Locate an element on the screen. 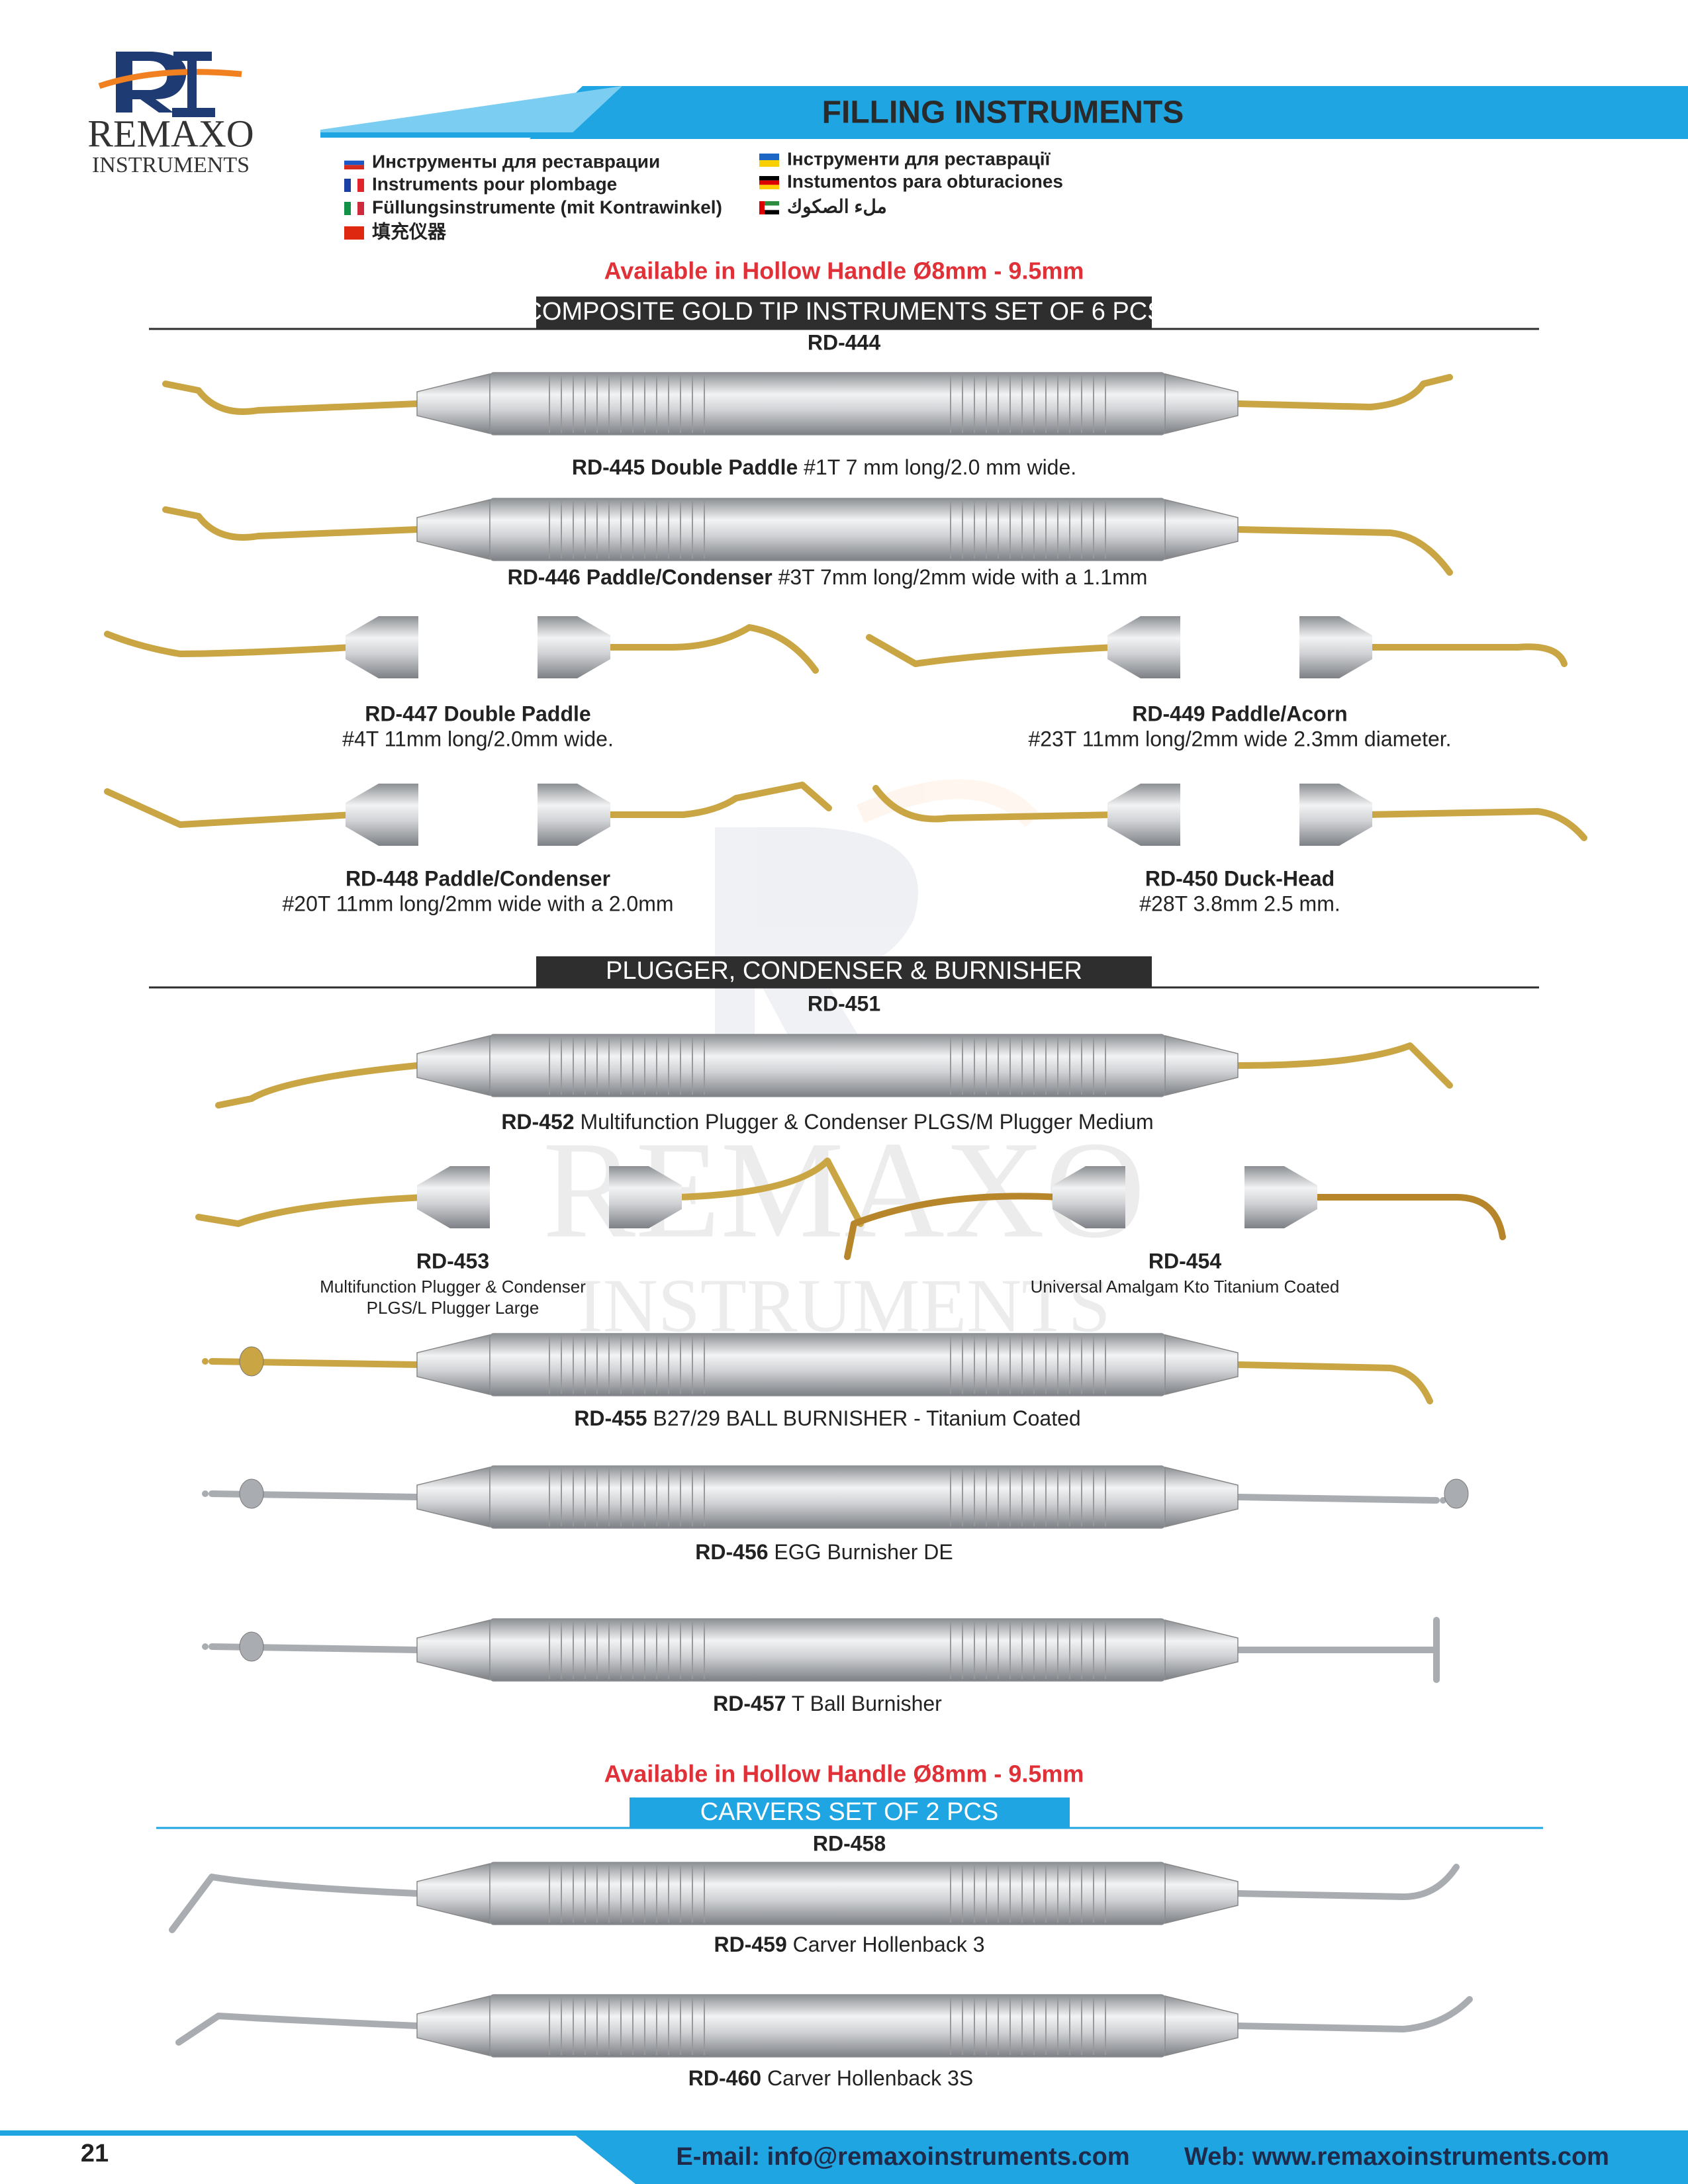  set-code: RD-458 is located at coordinates (849, 1843).